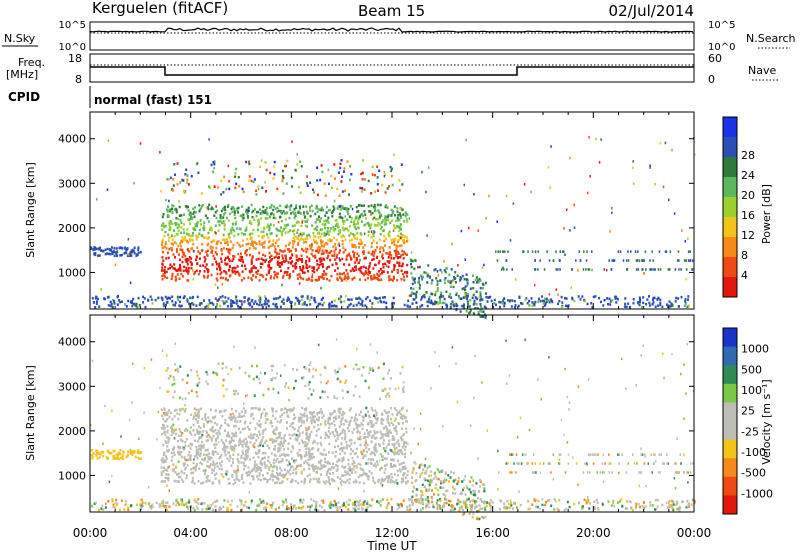 The width and height of the screenshot is (800, 558). Describe the element at coordinates (75, 58) in the screenshot. I see `freq-tick-high: 18` at that location.